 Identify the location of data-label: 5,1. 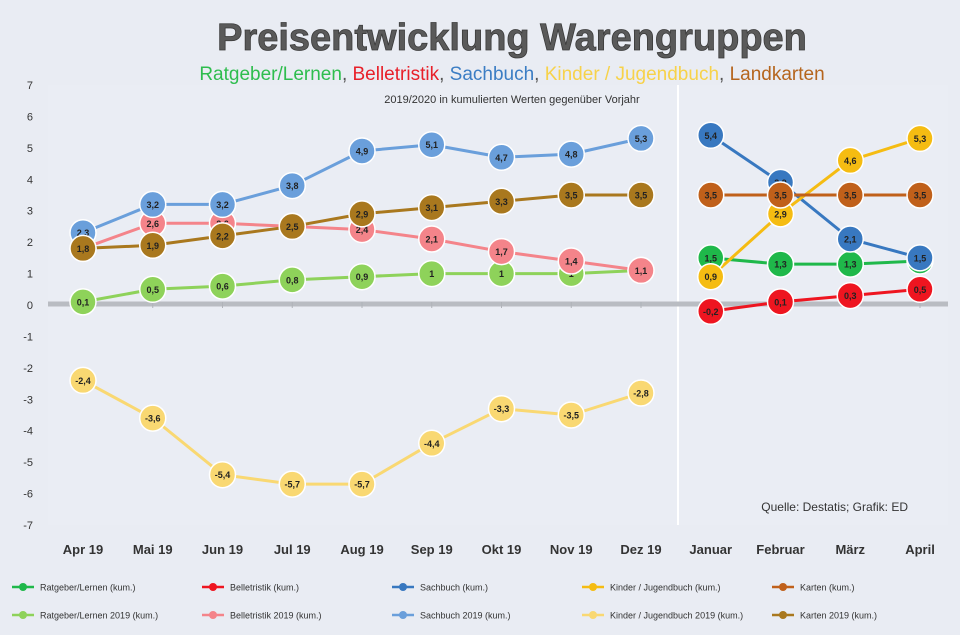
(431, 145).